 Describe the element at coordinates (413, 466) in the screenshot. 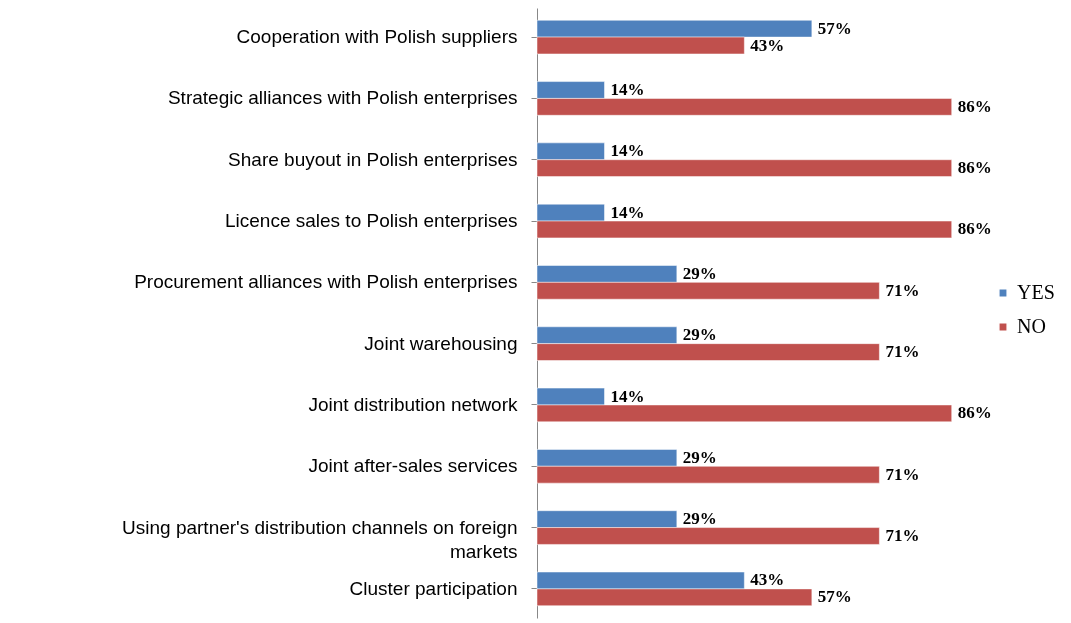

I see `y-tick-label: Joint after-sales services` at that location.